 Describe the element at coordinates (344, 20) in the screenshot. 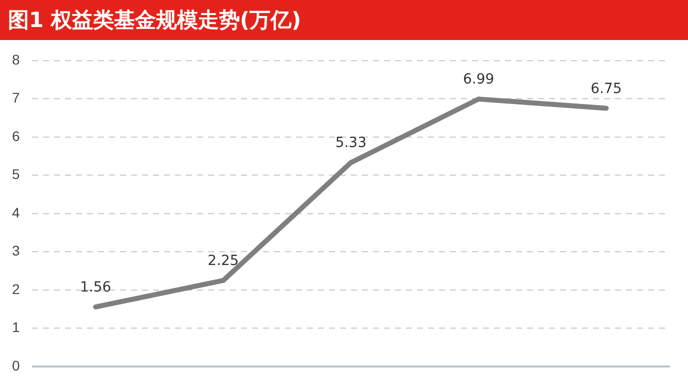

I see `chart-title: 图1 权益类基金规模走势(万亿)` at that location.